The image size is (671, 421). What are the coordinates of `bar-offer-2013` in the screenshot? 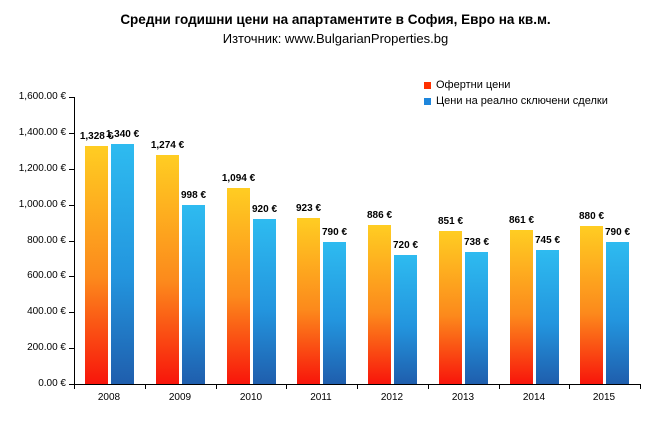 It's located at (450, 307).